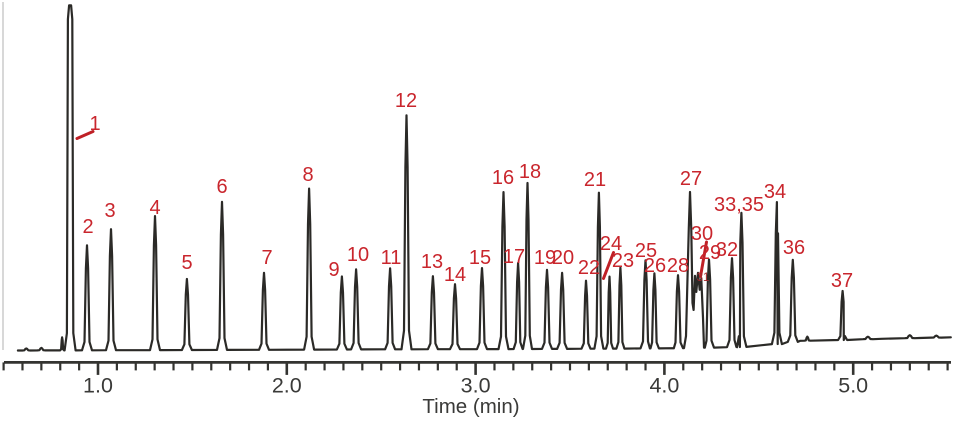  I want to click on peak-label-22: 22, so click(589, 268).